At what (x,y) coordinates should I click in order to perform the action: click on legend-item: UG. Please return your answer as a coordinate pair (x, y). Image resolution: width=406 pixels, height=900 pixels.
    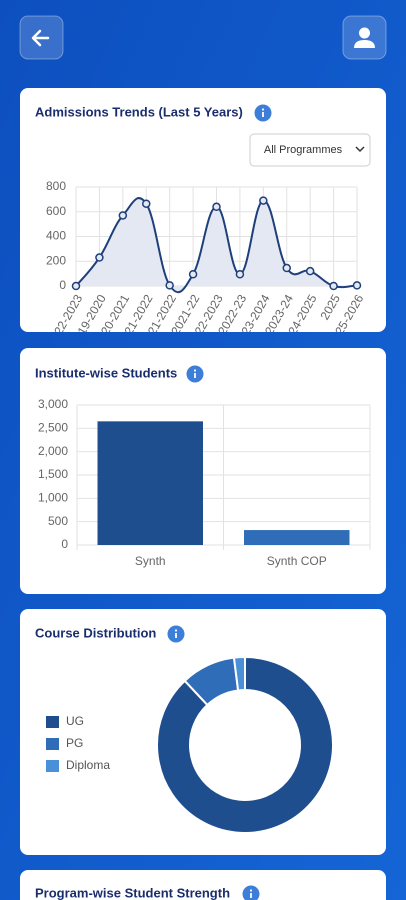
    Looking at the image, I should click on (65, 721).